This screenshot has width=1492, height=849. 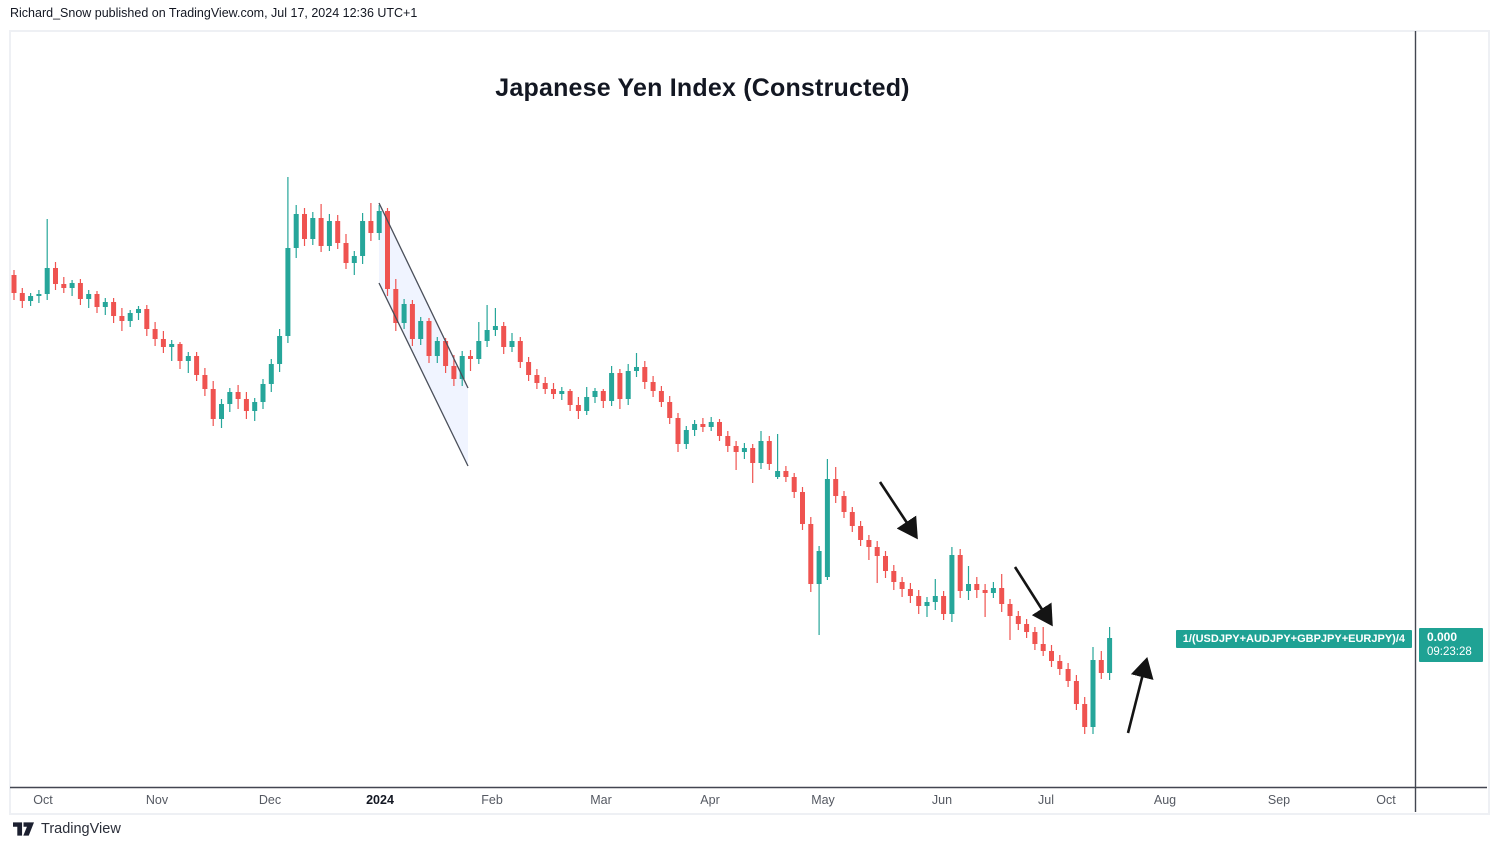 I want to click on arrow-annotation-down, so click(x=898, y=510).